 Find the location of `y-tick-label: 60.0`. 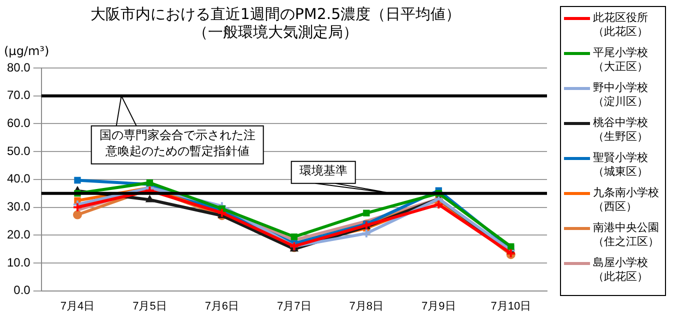

y-tick-label: 60.0 is located at coordinates (18, 123).